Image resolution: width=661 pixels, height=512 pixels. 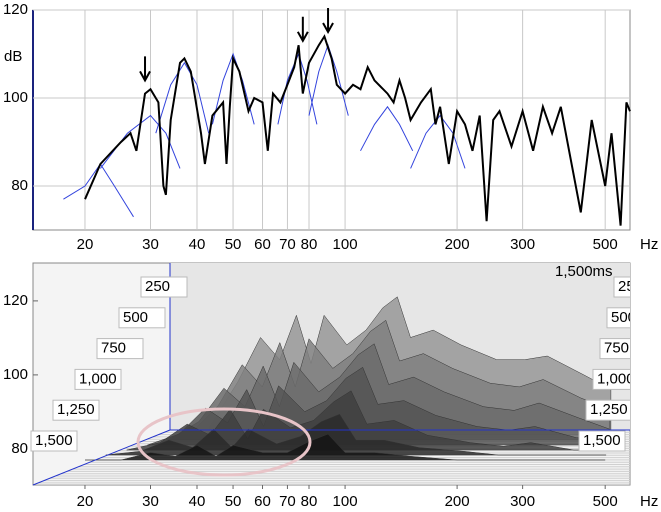 What do you see at coordinates (224, 442) in the screenshot?
I see `highlight-ellipse` at bounding box center [224, 442].